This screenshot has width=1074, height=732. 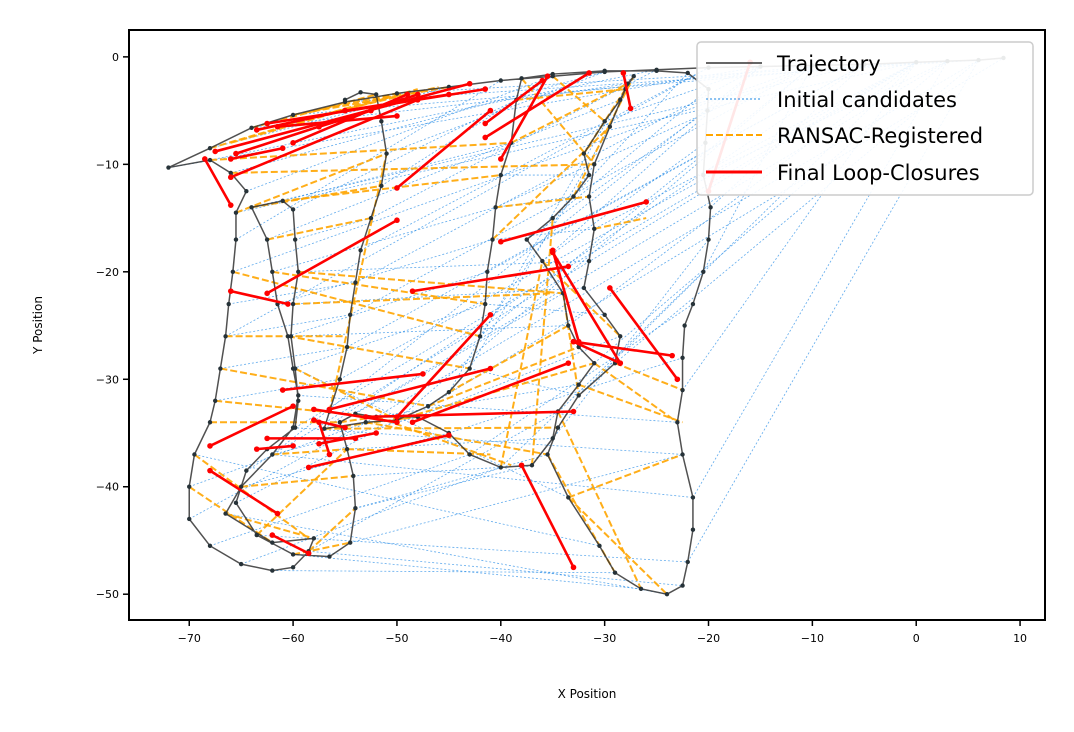 I want to click on legend-label-ransac: RANSAC-Registered, so click(x=880, y=136).